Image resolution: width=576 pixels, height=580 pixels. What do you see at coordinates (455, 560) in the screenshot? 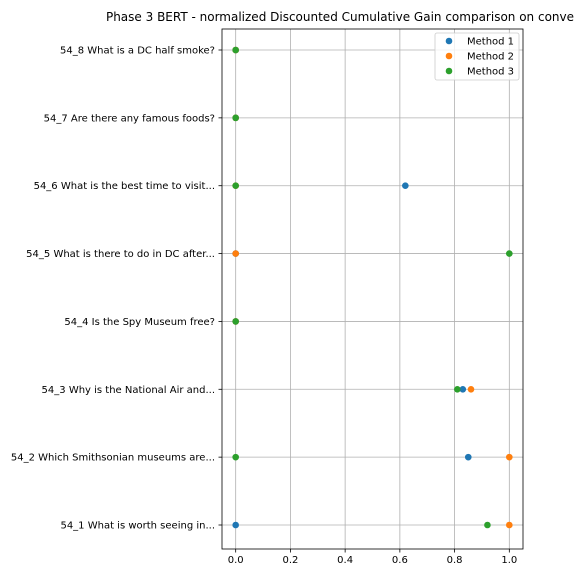
I see `x-tick-label: 0.8` at bounding box center [455, 560].